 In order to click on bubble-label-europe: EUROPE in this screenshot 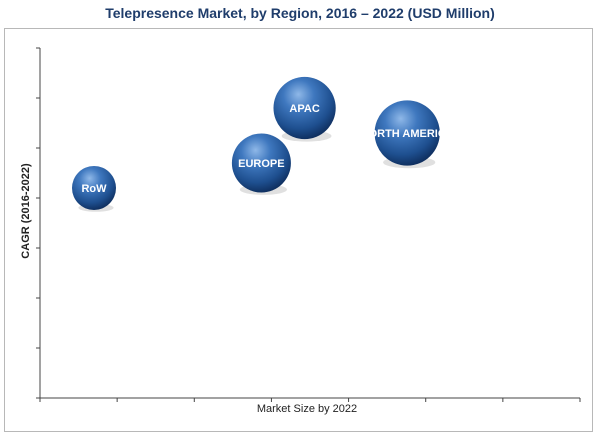, I will do `click(261, 164)`.